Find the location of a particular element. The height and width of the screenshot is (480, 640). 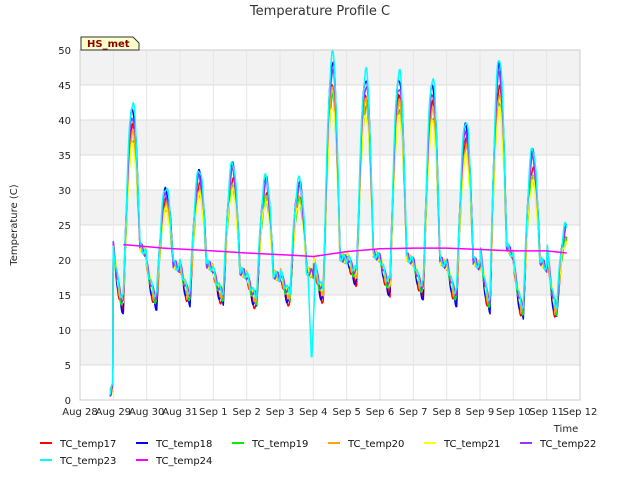

legend-label: TC_temp17 is located at coordinates (87, 444).